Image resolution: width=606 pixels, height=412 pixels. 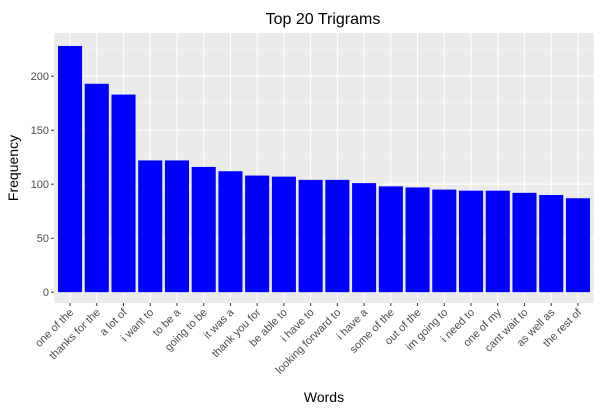 What do you see at coordinates (40, 131) in the screenshot?
I see `y-tick-label: 150` at bounding box center [40, 131].